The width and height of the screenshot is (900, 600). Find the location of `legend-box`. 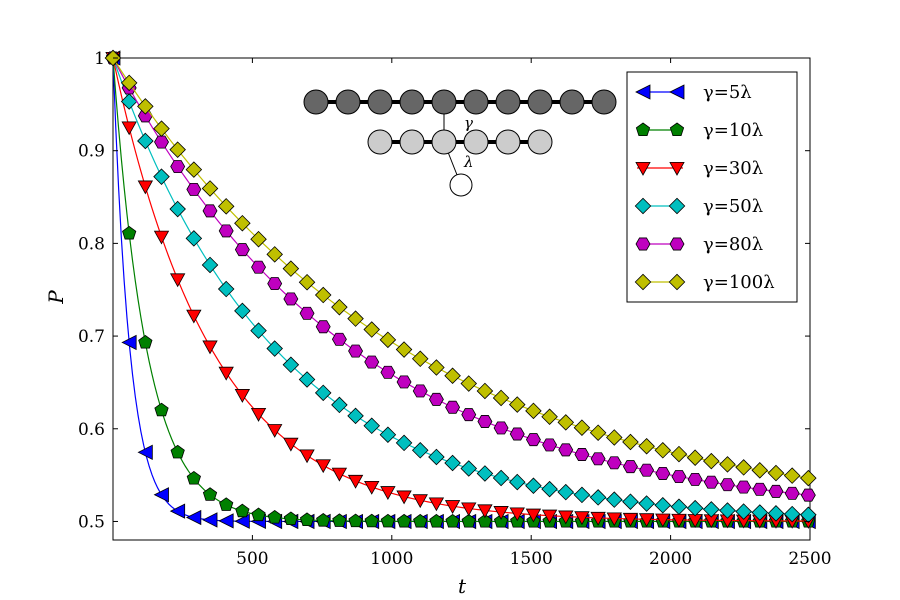

legend-box is located at coordinates (712, 187).